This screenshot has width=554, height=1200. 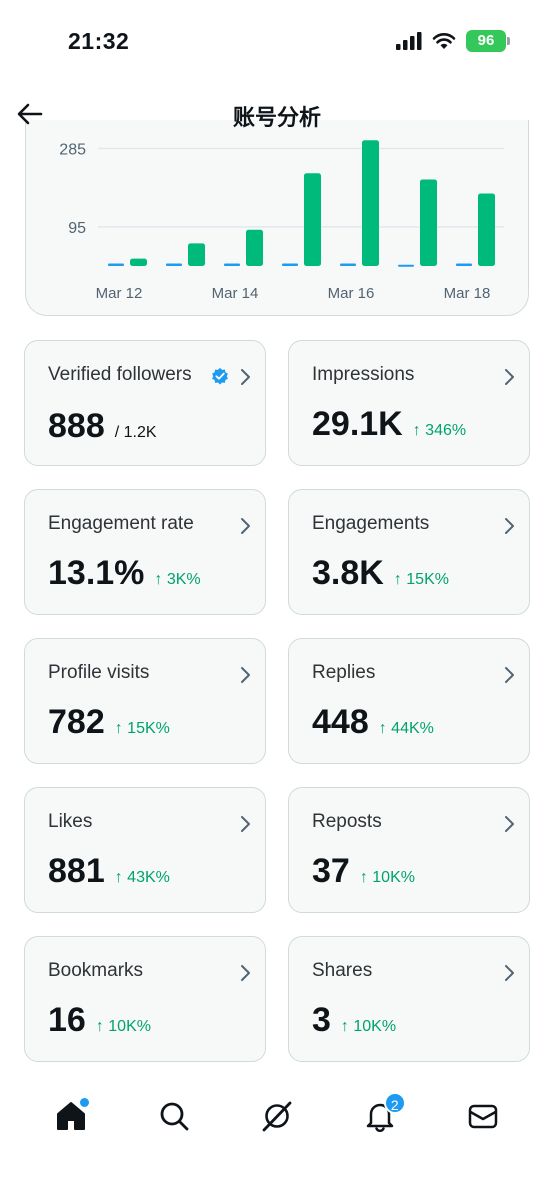 I want to click on mail-icon, so click(x=482, y=1116).